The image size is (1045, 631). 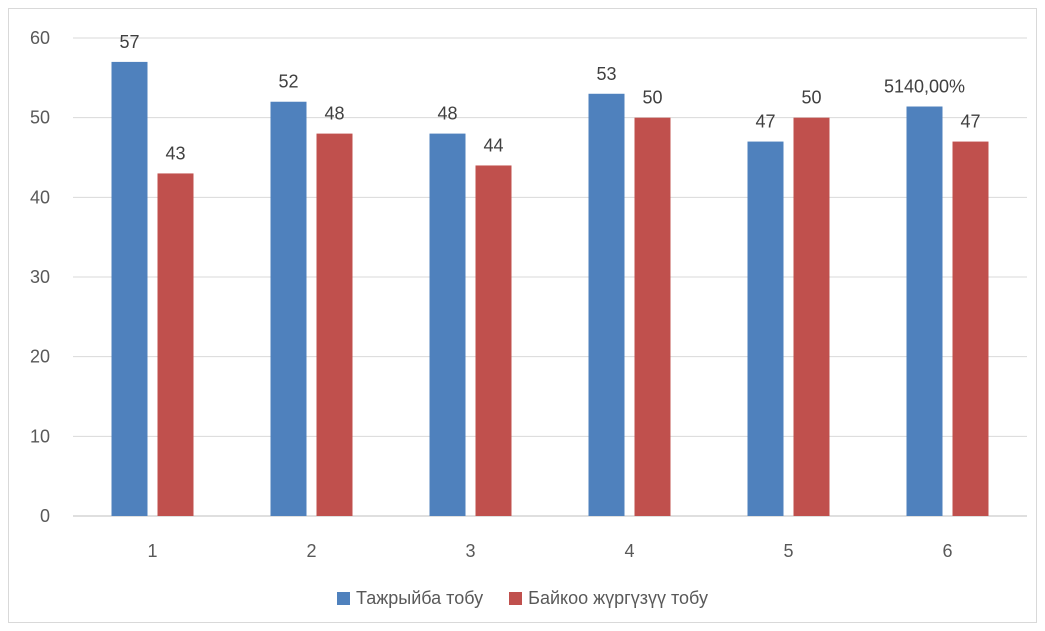 I want to click on legend-label-series-1: Тажрыйба тобу, so click(x=420, y=598).